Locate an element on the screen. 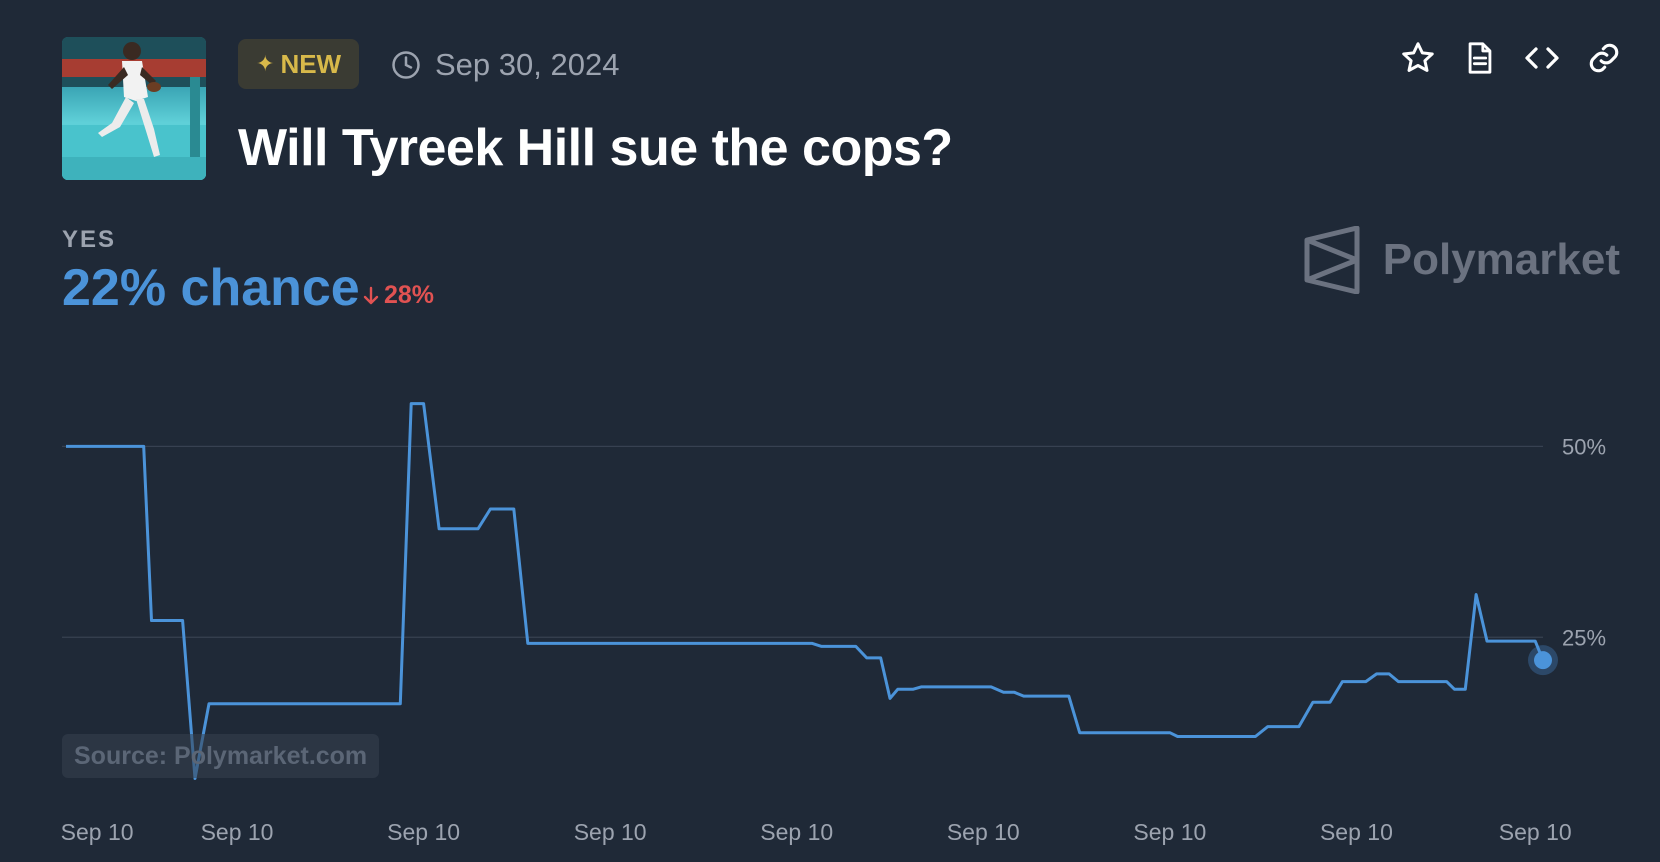 The image size is (1660, 862). copy-link-button is located at coordinates (1604, 58).